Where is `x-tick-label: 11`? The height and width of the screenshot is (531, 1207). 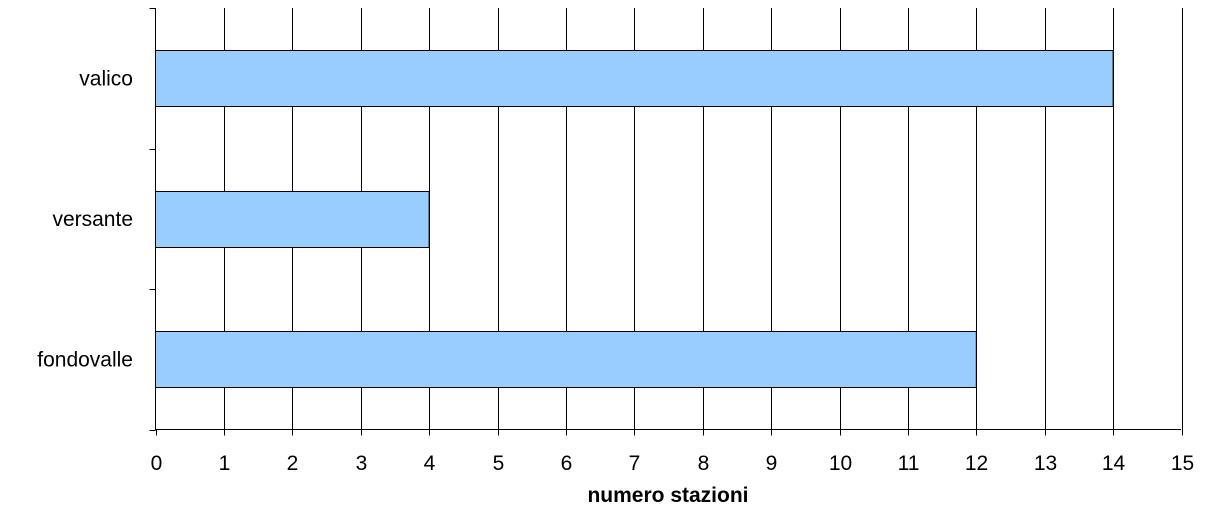 x-tick-label: 11 is located at coordinates (909, 463).